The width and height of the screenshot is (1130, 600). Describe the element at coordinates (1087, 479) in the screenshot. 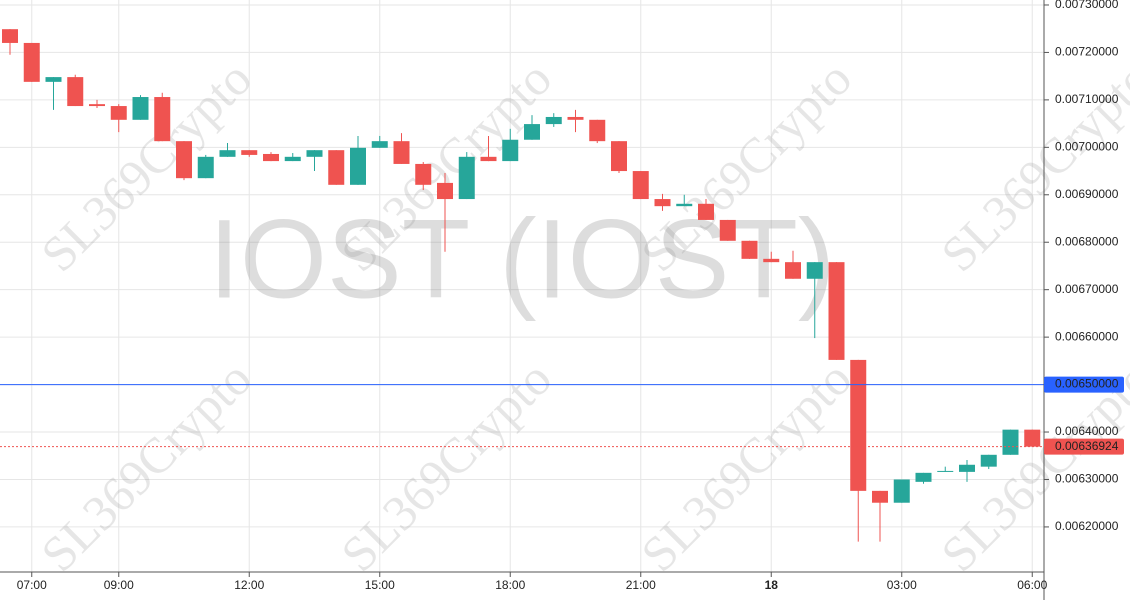

I see `y-tick-label: 0.00630000` at that location.